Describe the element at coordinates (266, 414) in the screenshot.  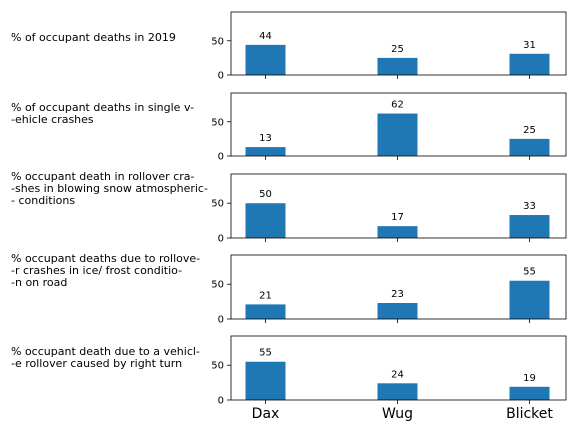
I see `x-tick-label-dax: Dax` at that location.